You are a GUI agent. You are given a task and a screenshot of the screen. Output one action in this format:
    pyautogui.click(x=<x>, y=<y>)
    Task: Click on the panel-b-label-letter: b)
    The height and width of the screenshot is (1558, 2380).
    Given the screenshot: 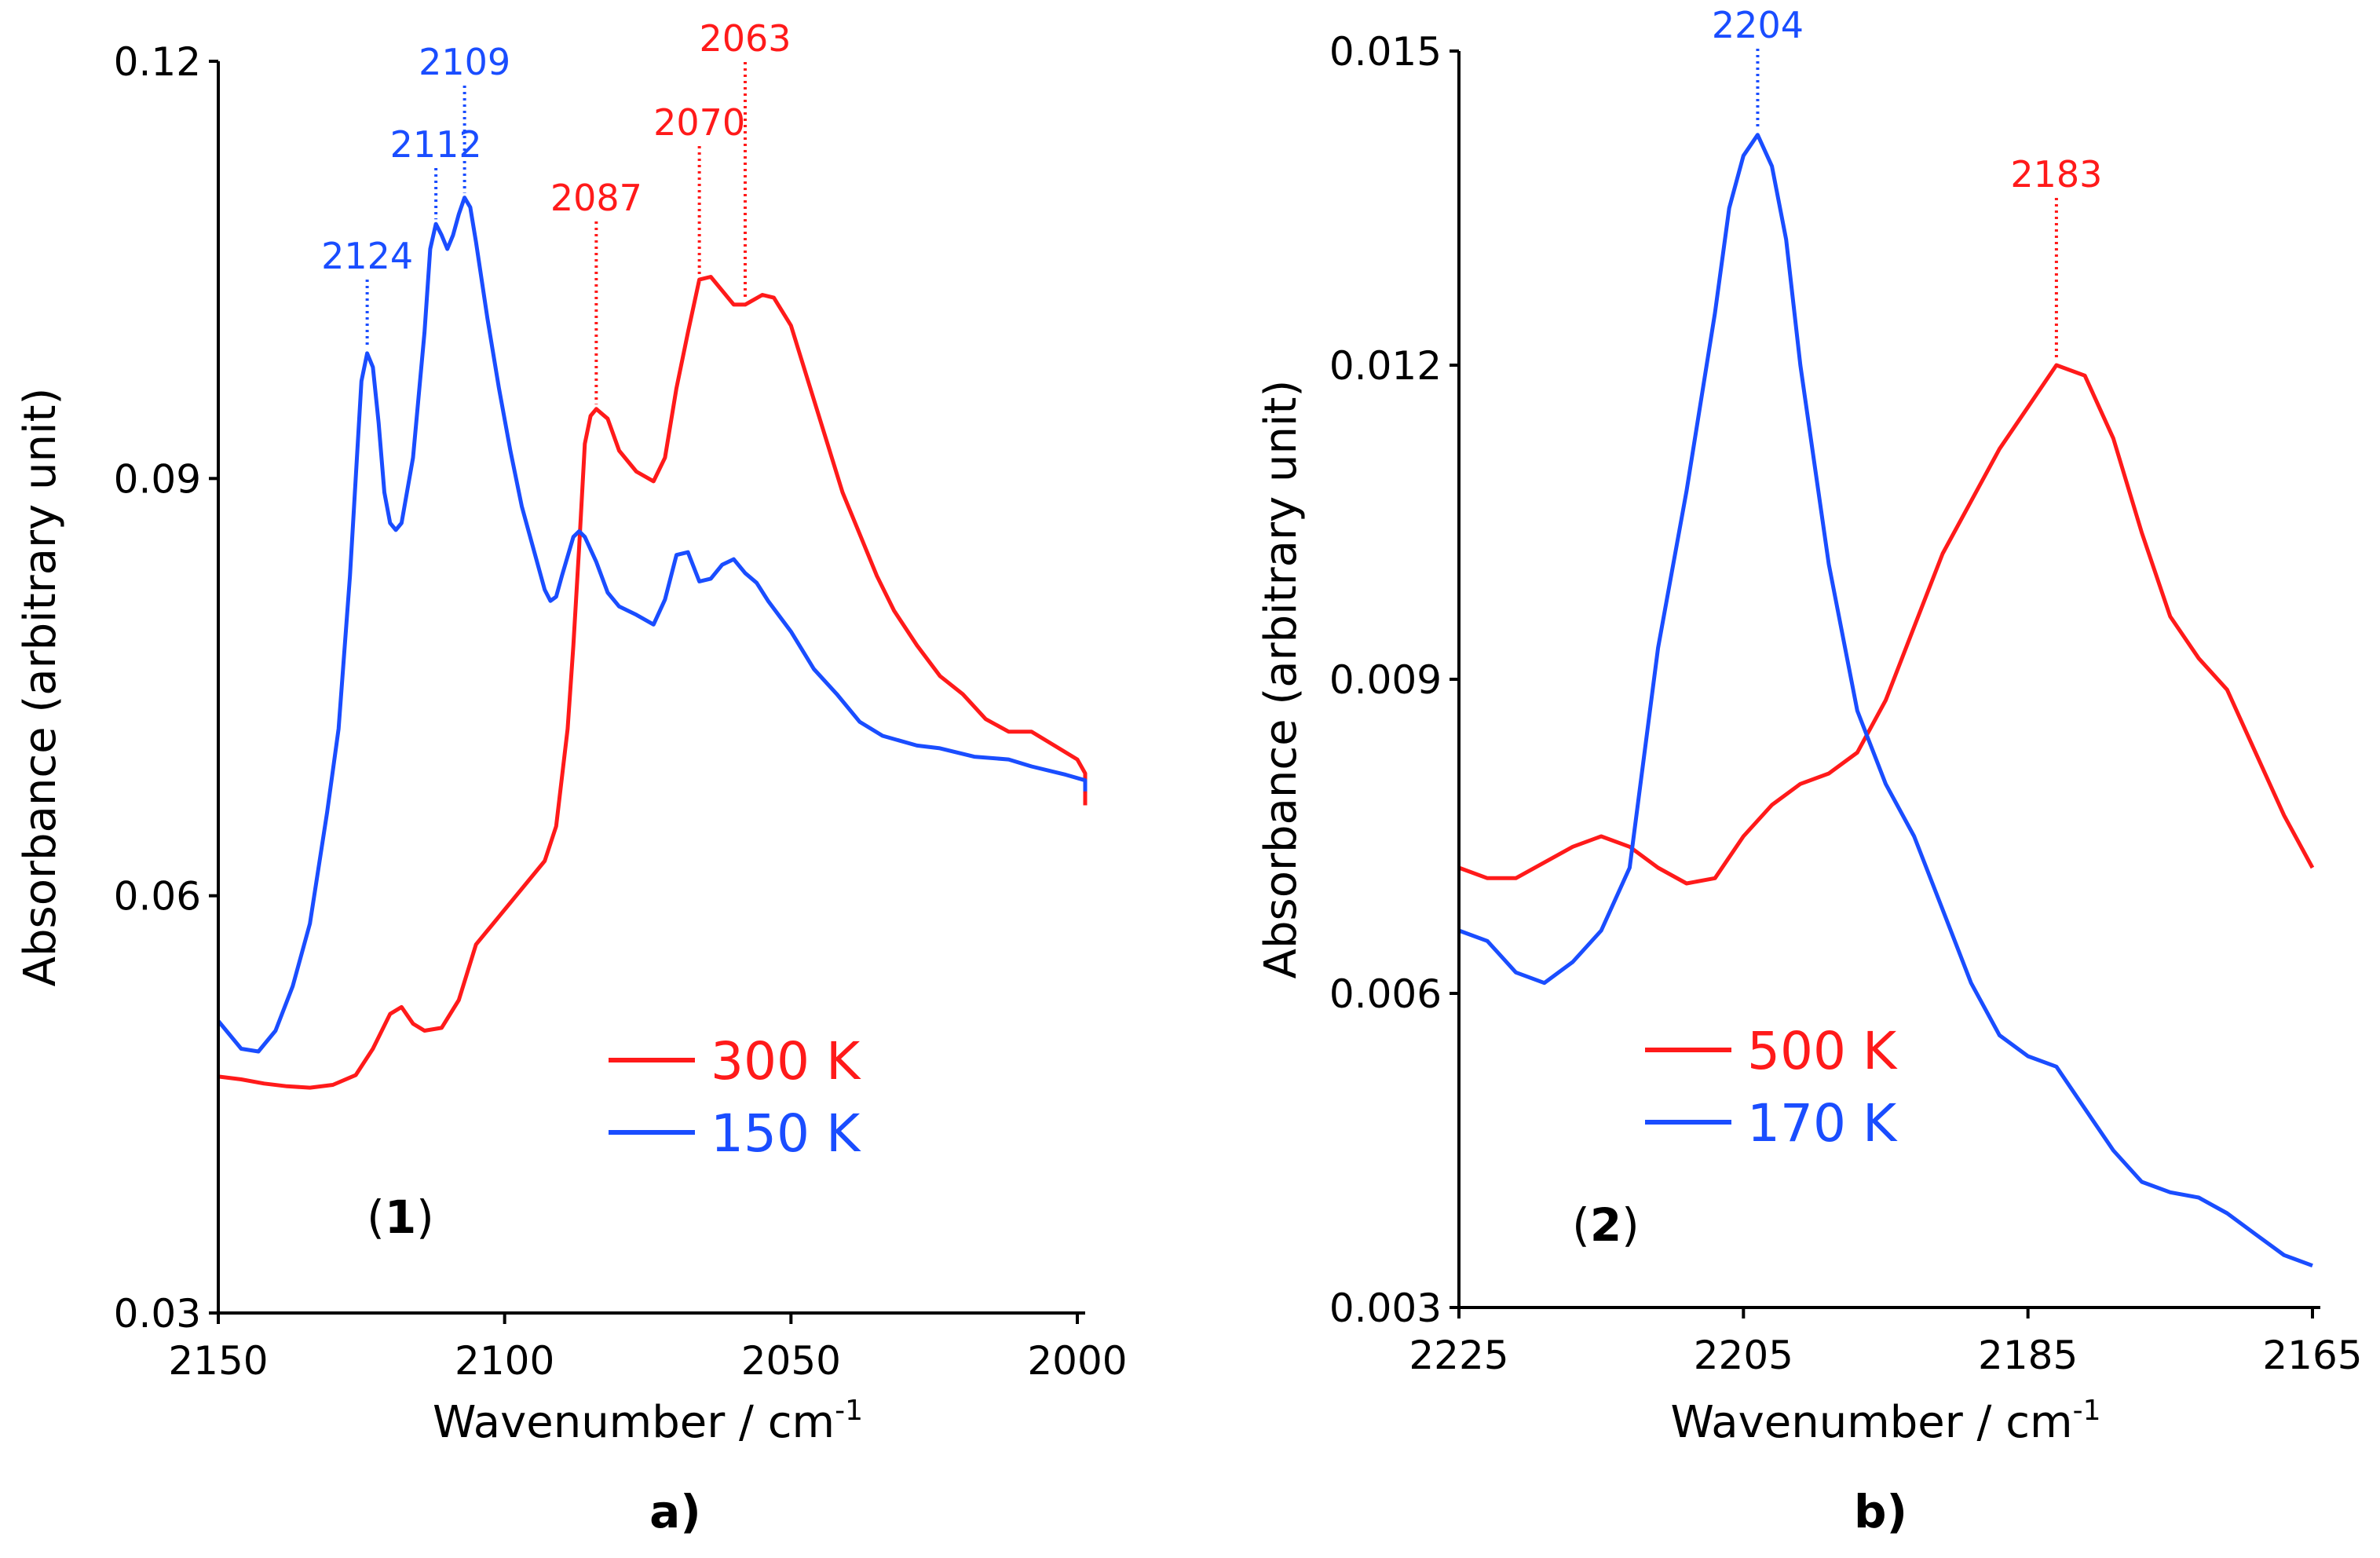 What is the action you would take?
    pyautogui.click(x=1880, y=1511)
    